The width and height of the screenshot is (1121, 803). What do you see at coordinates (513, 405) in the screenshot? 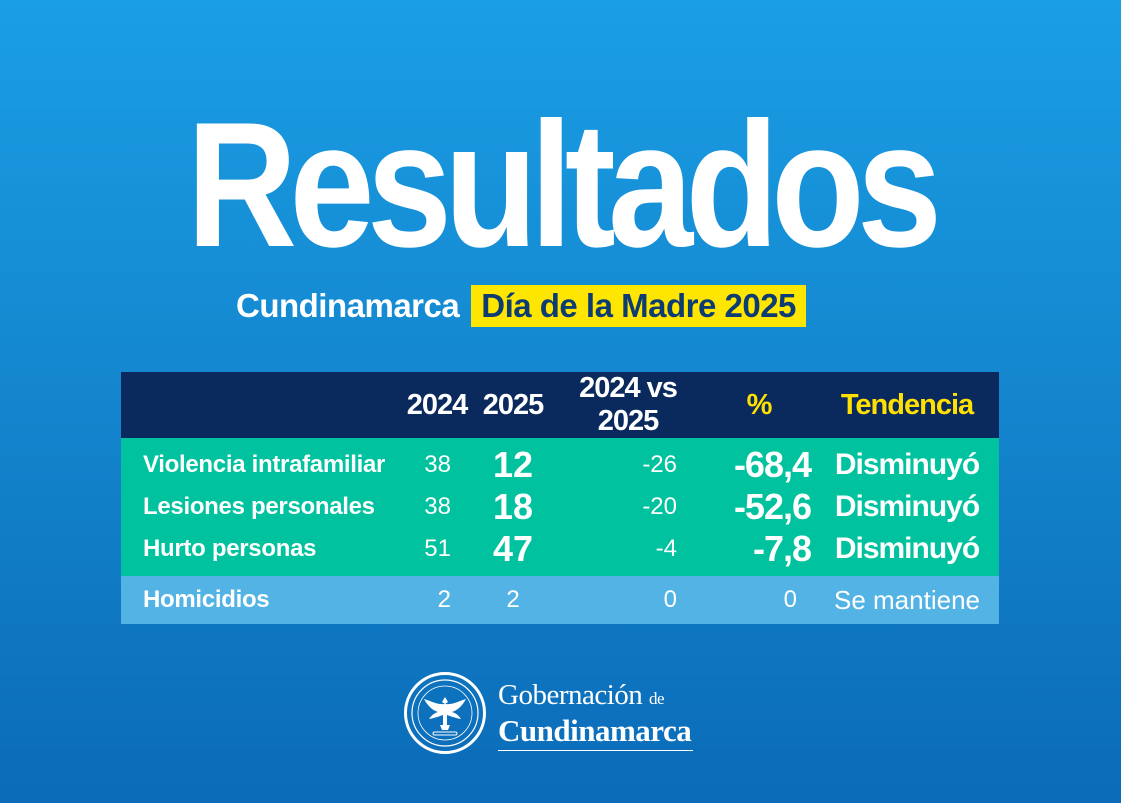
I see `header-2025: 2025` at bounding box center [513, 405].